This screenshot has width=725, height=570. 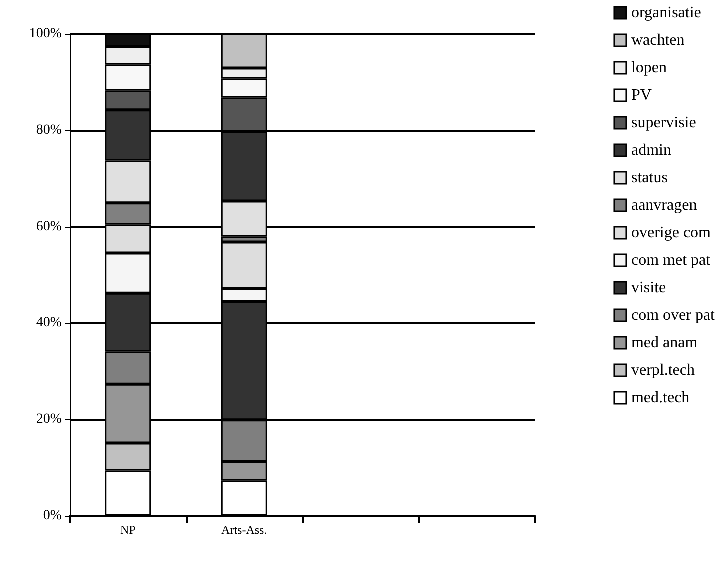 I want to click on legend-label: visite, so click(x=648, y=288).